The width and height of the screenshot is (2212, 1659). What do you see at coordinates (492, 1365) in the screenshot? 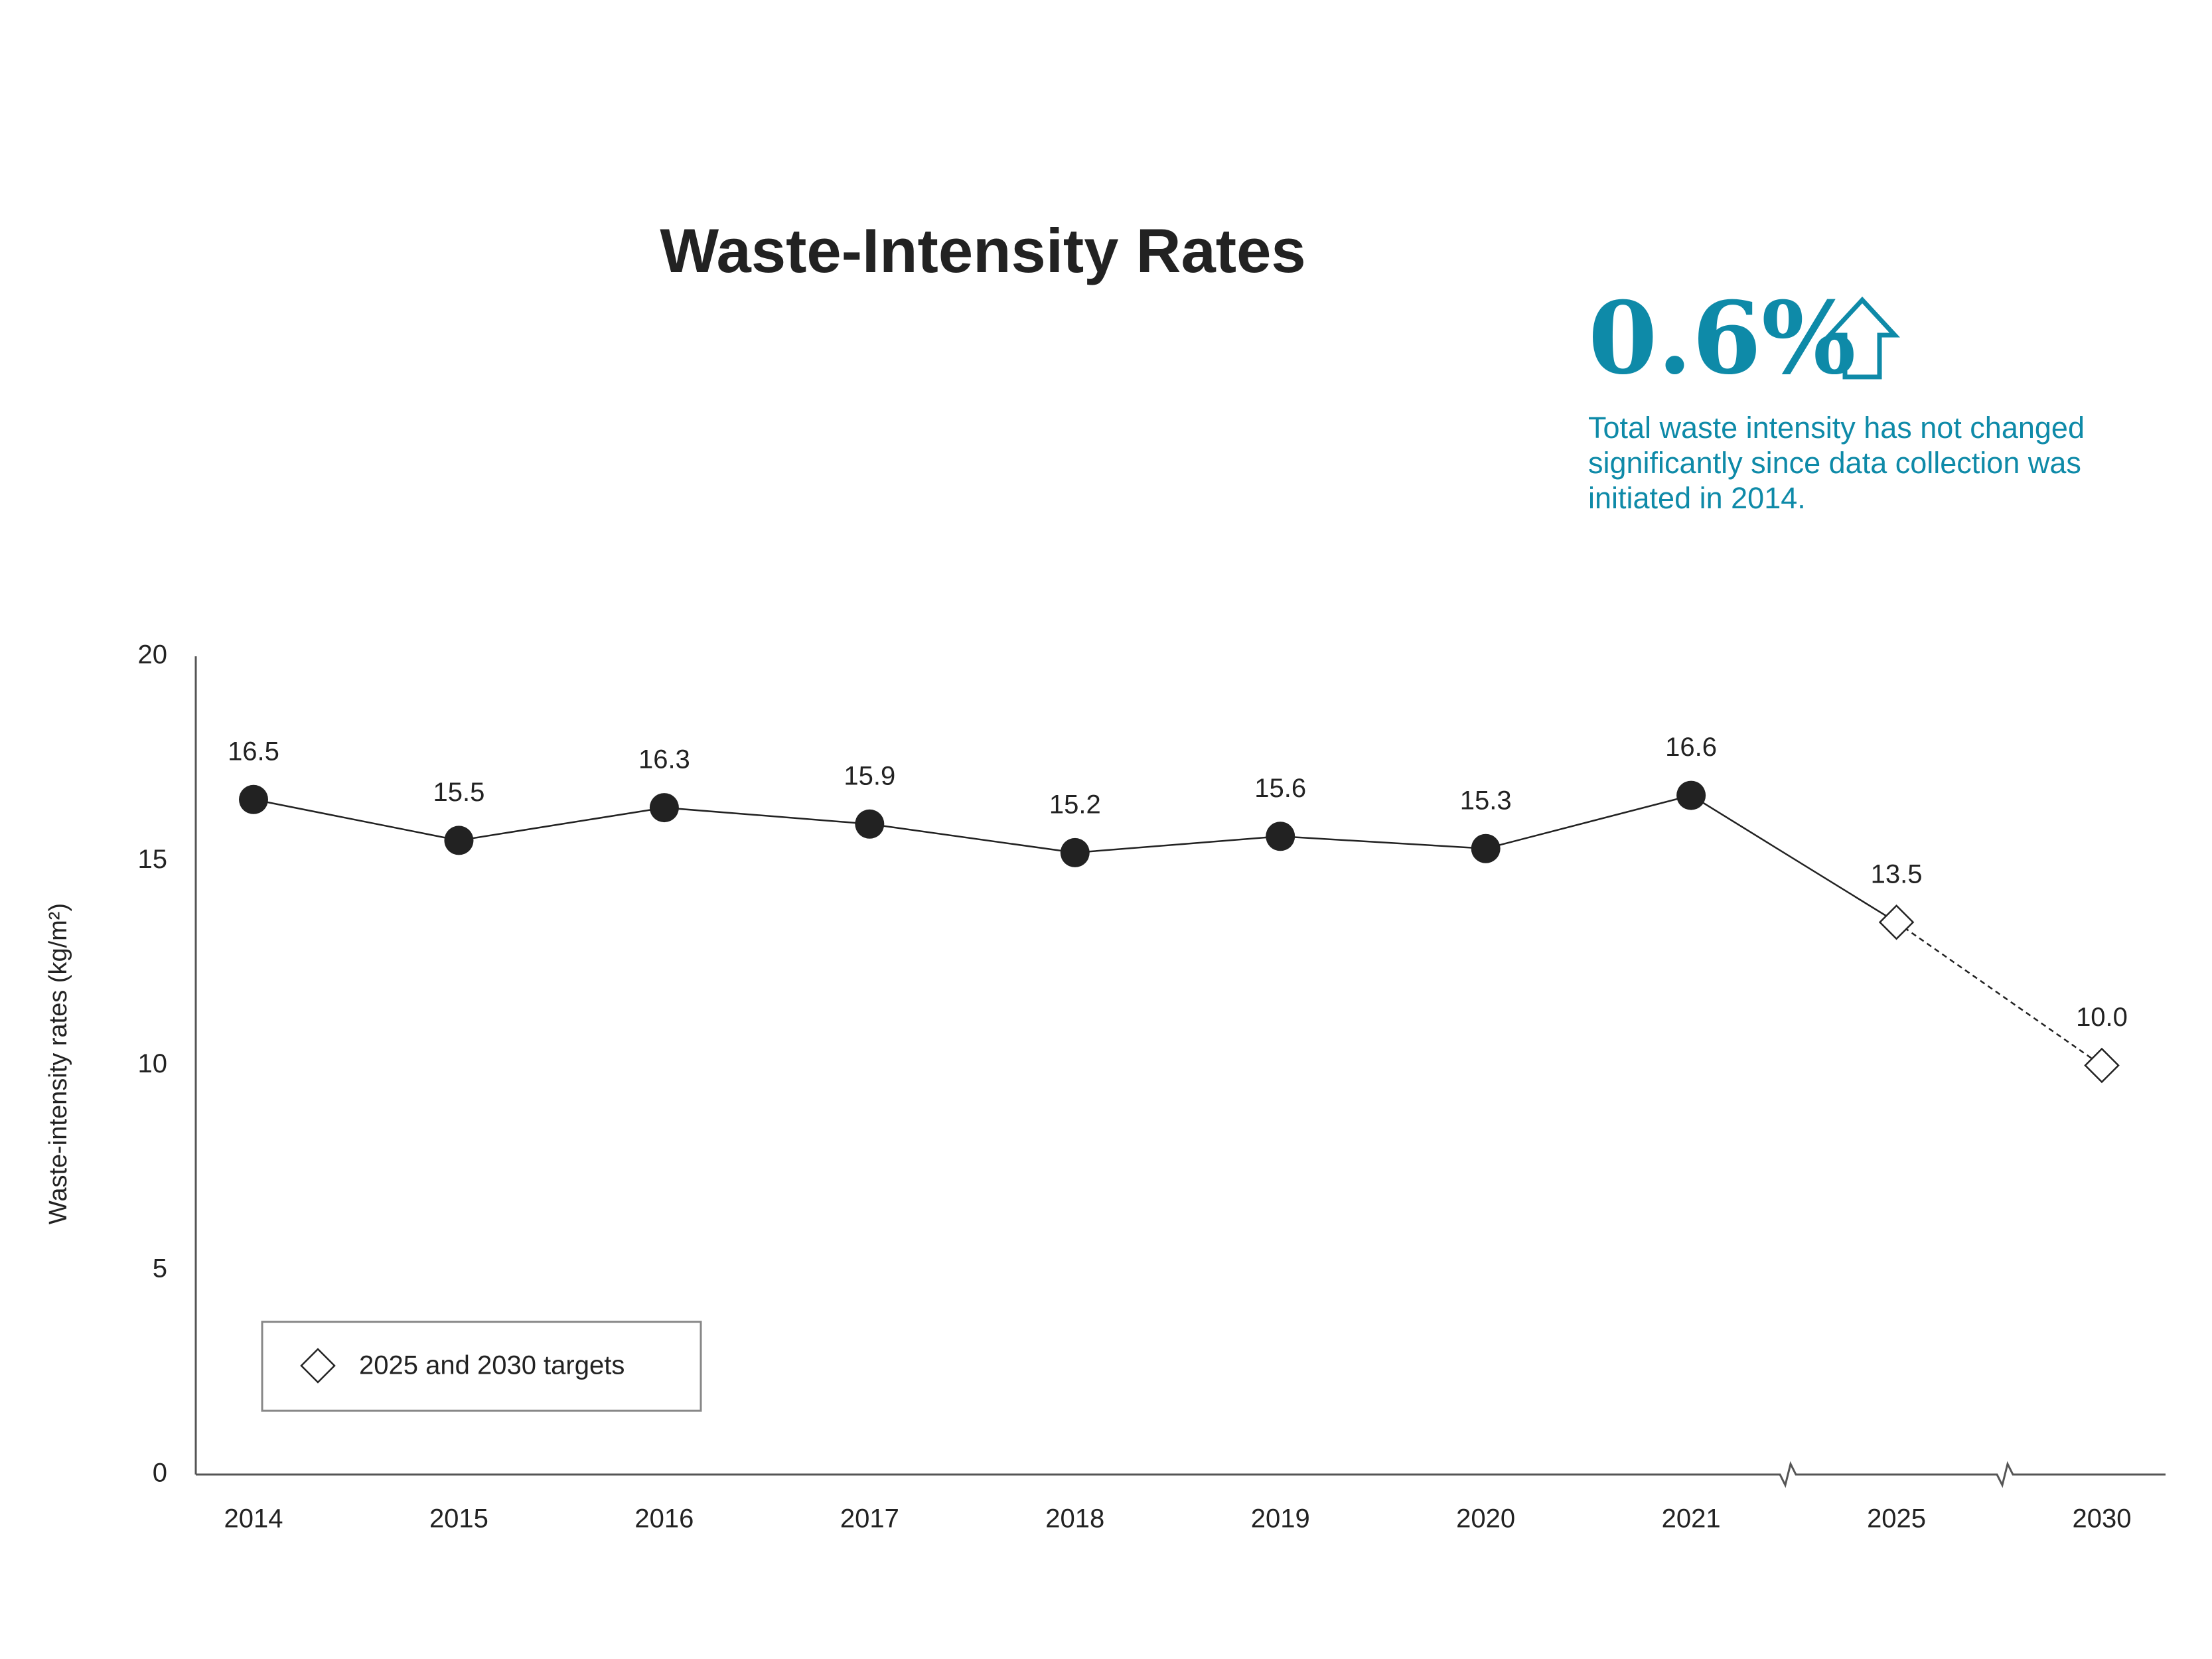
I see `legend-label: 2025 and 2030 targets` at bounding box center [492, 1365].